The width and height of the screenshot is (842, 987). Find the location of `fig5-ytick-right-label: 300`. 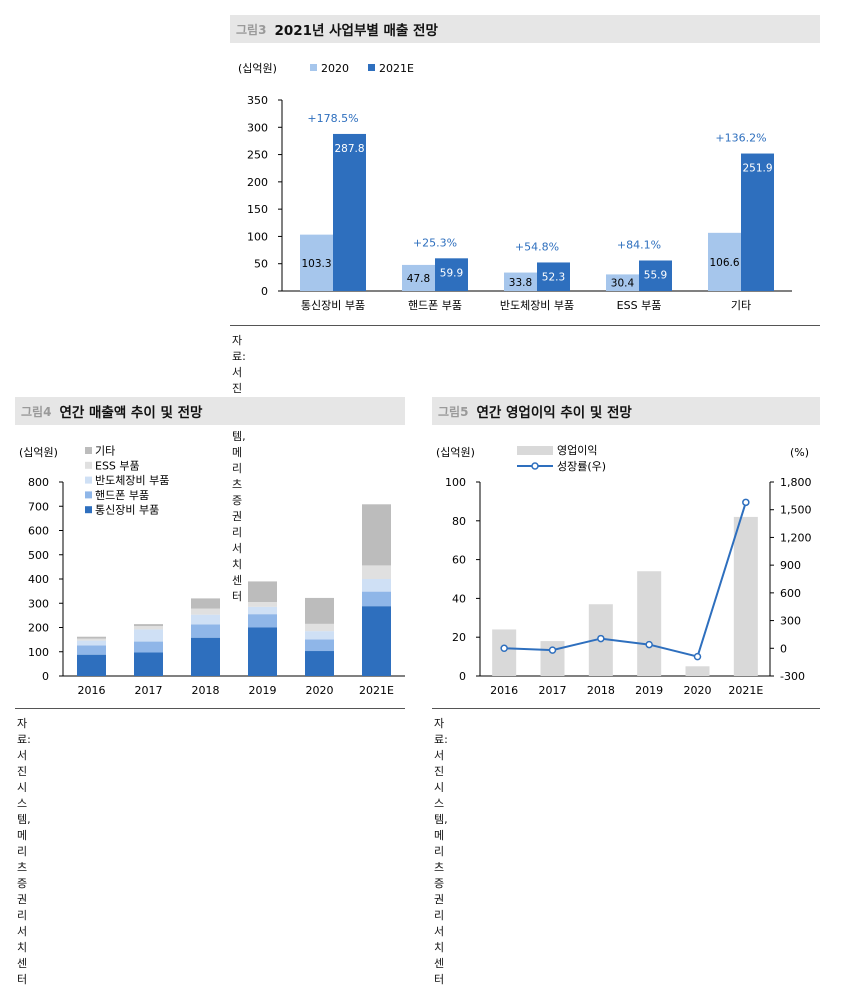

fig5-ytick-right-label: 300 is located at coordinates (790, 621).